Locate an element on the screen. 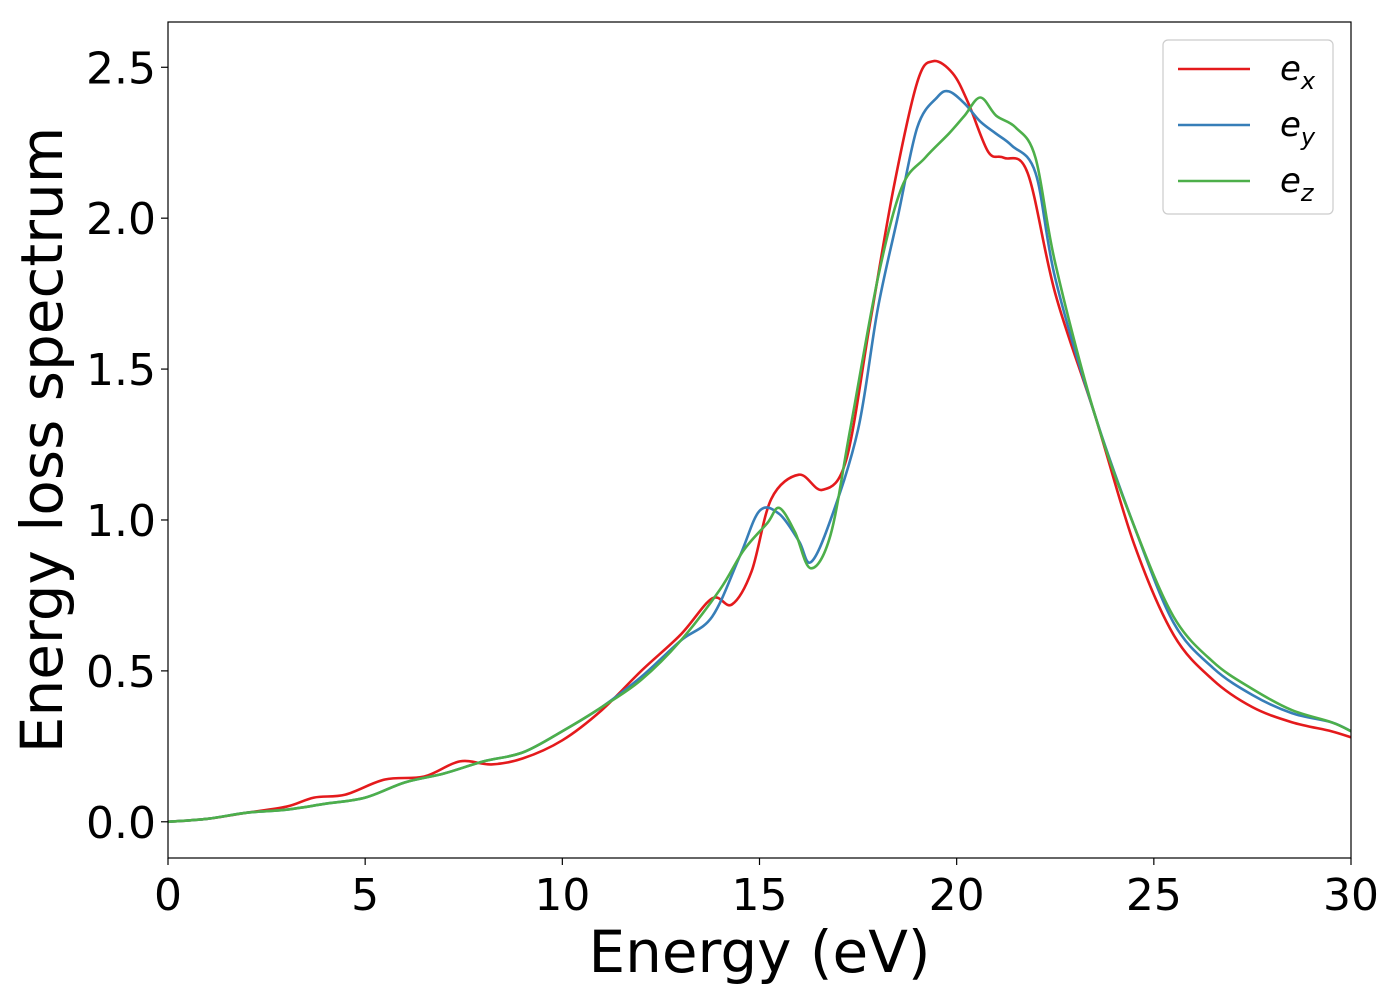  x-tick-label: 5 is located at coordinates (365, 895).